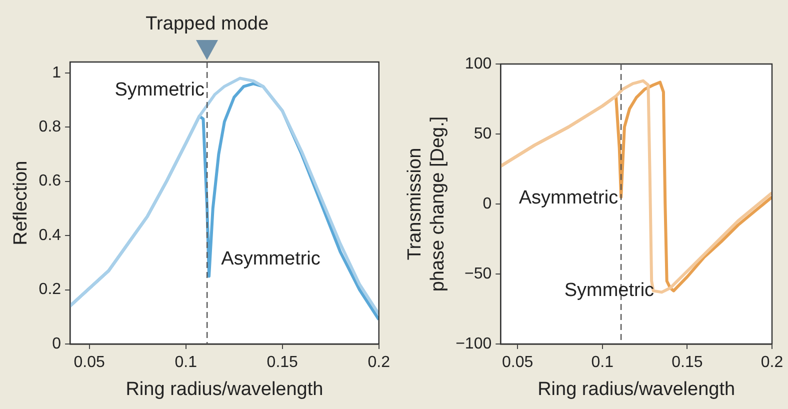 Image resolution: width=788 pixels, height=409 pixels. Describe the element at coordinates (474, 343) in the screenshot. I see `y-tick-label: −100` at that location.